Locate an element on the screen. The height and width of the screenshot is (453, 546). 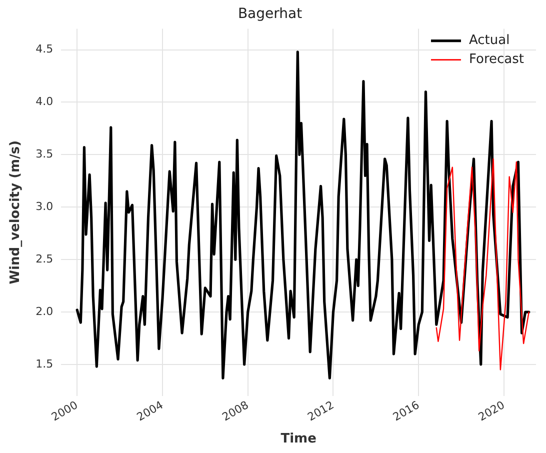
chart-title: Bagerhat is located at coordinates (270, 14).